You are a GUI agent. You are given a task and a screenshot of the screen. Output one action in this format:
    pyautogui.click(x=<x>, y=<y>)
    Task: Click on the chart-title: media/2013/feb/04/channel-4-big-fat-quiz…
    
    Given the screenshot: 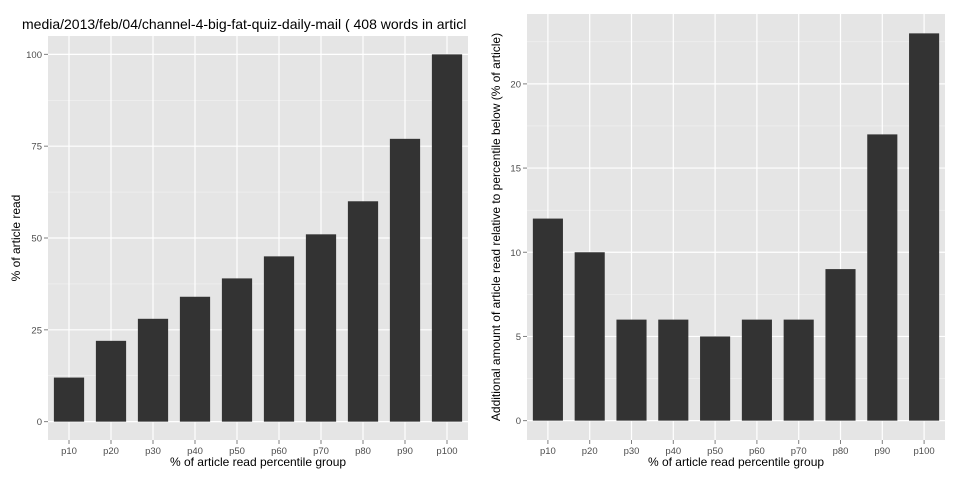 What is the action you would take?
    pyautogui.click(x=244, y=24)
    